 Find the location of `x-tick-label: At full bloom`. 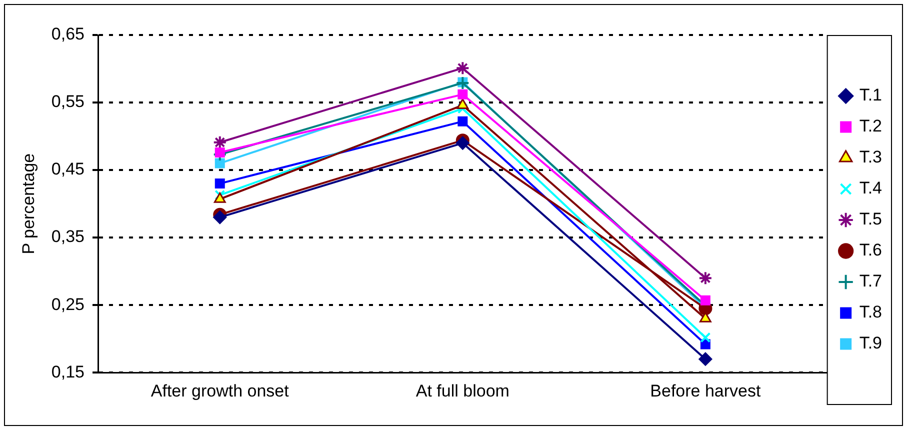

x-tick-label: At full bloom is located at coordinates (463, 390).